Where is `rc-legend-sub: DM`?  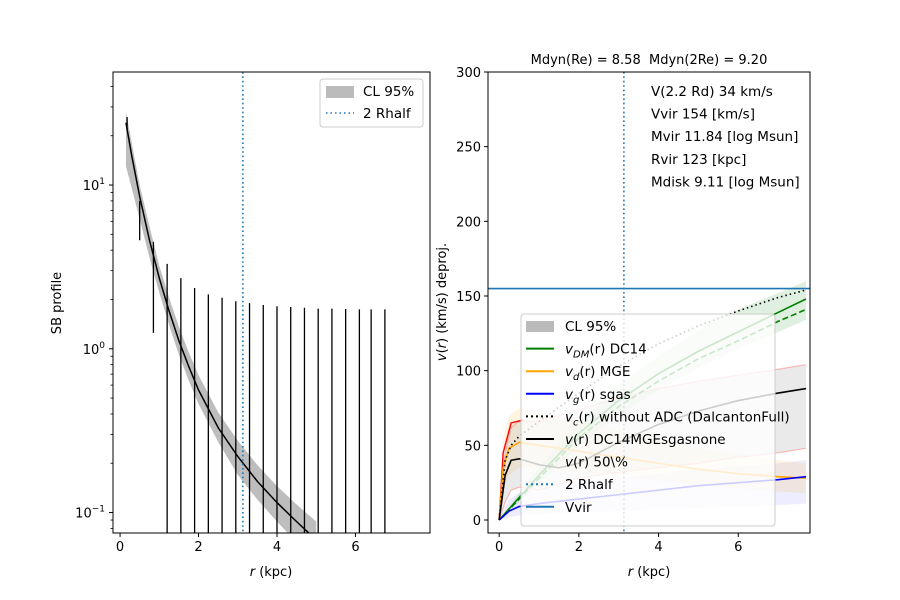
rc-legend-sub: DM is located at coordinates (581, 355).